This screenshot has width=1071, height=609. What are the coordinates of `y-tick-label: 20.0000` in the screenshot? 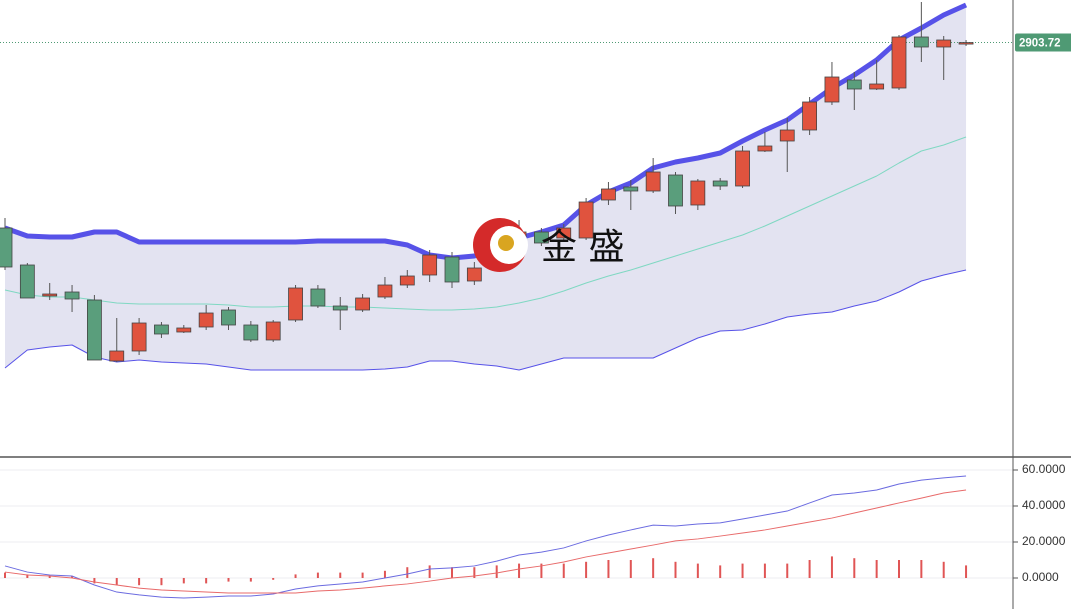 It's located at (1044, 541).